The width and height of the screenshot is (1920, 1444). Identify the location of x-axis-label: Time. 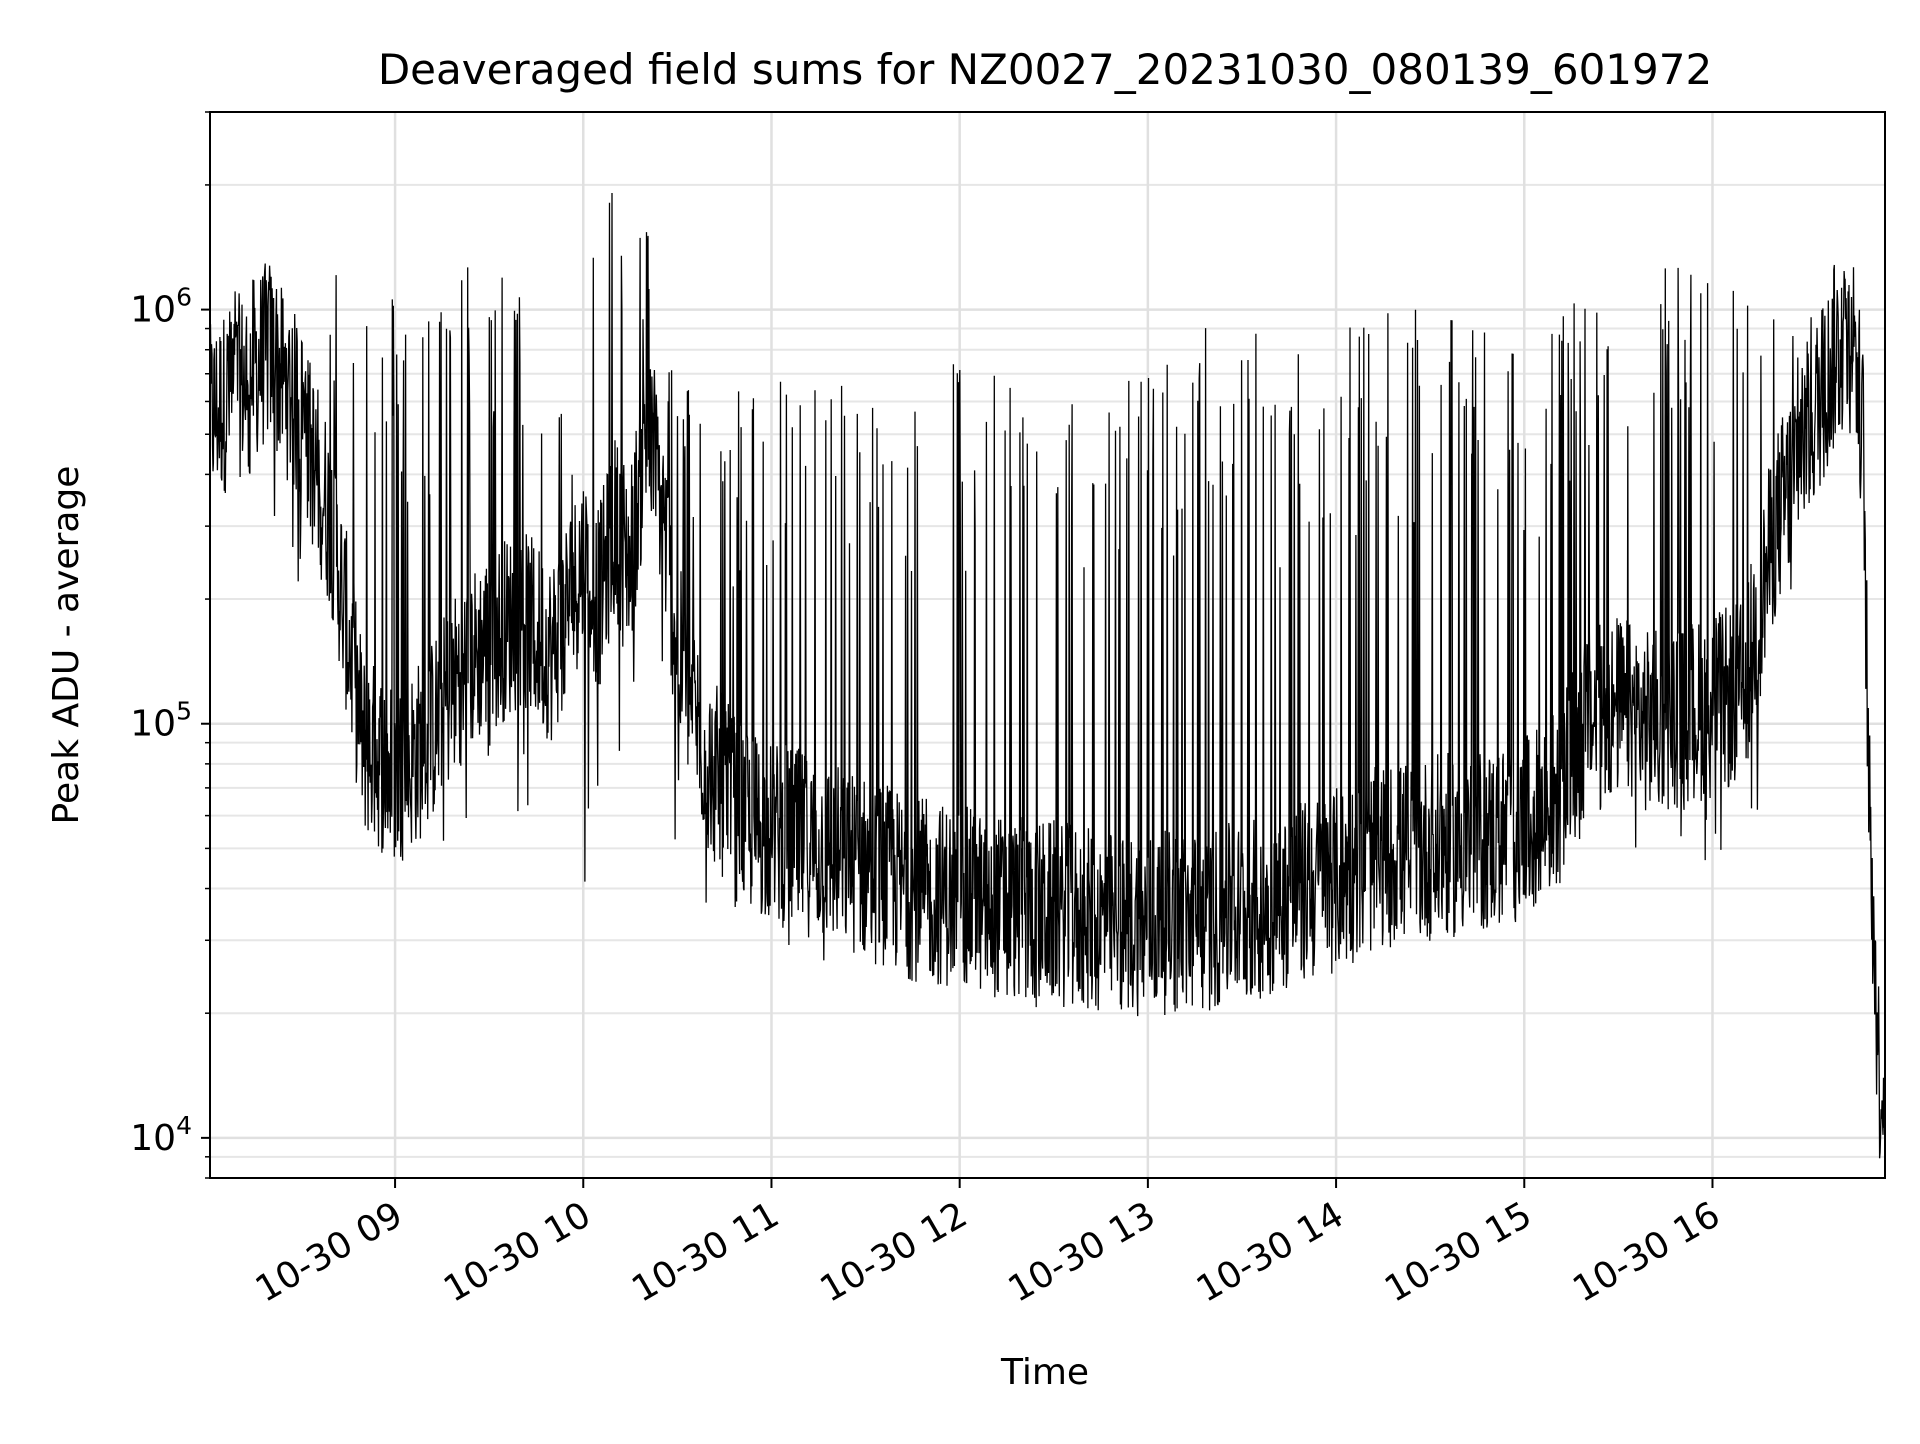
(1044, 1372).